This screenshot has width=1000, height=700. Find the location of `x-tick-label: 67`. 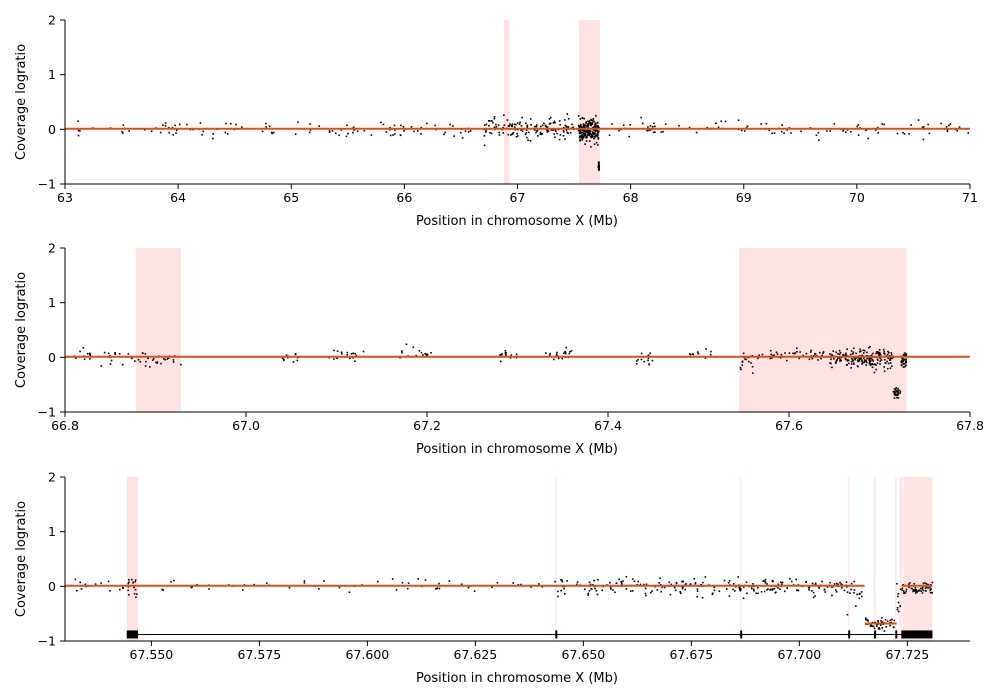

x-tick-label: 67 is located at coordinates (518, 197).